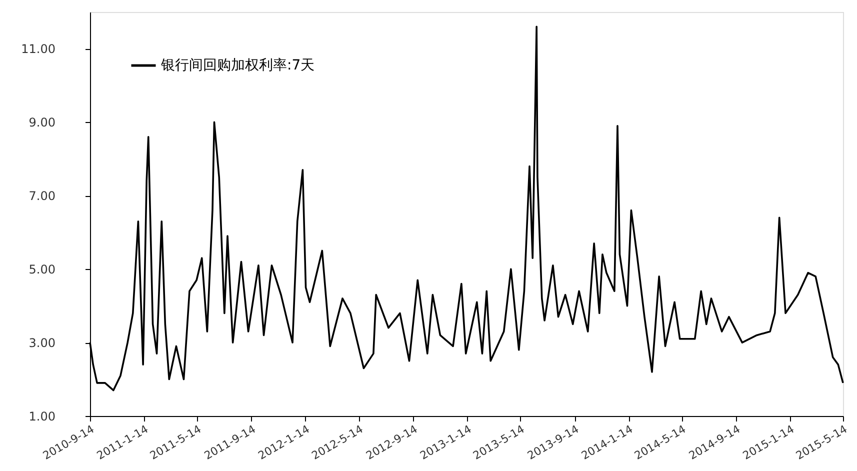 Image resolution: width=857 pixels, height=471 pixels. I want to click on legend-label: 银行间回购加权利率:7天, so click(237, 66).